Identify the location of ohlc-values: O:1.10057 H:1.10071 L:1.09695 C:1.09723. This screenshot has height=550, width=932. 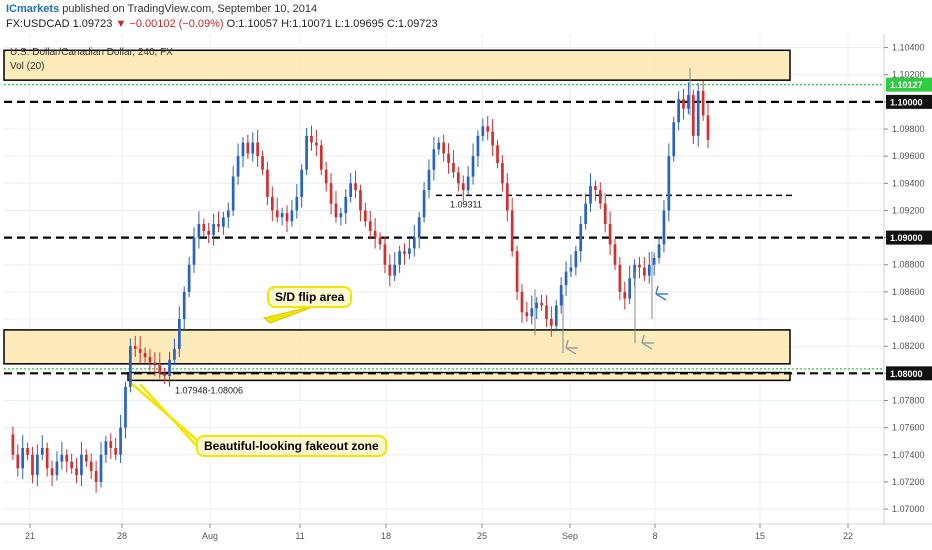
(332, 24).